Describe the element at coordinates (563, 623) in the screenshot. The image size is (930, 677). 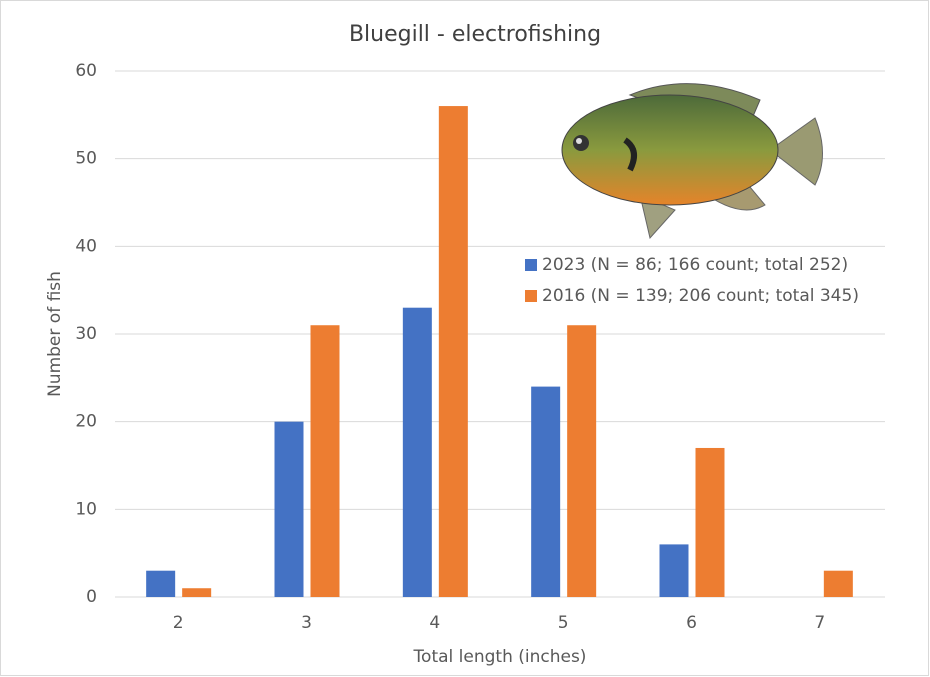
I see `x-tick-label: 5` at that location.